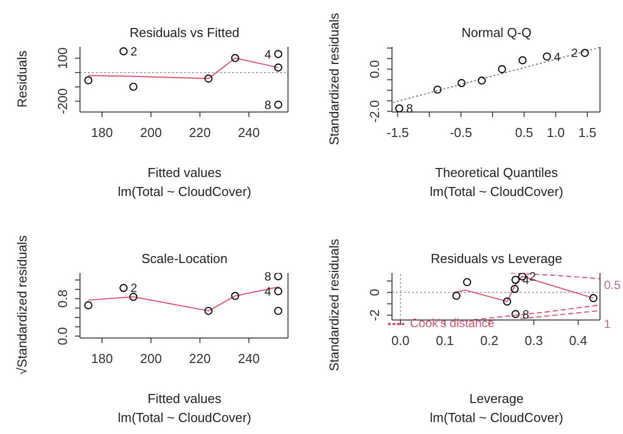 The height and width of the screenshot is (434, 623). What do you see at coordinates (461, 132) in the screenshot?
I see `x-tick-label: -0.5` at bounding box center [461, 132].